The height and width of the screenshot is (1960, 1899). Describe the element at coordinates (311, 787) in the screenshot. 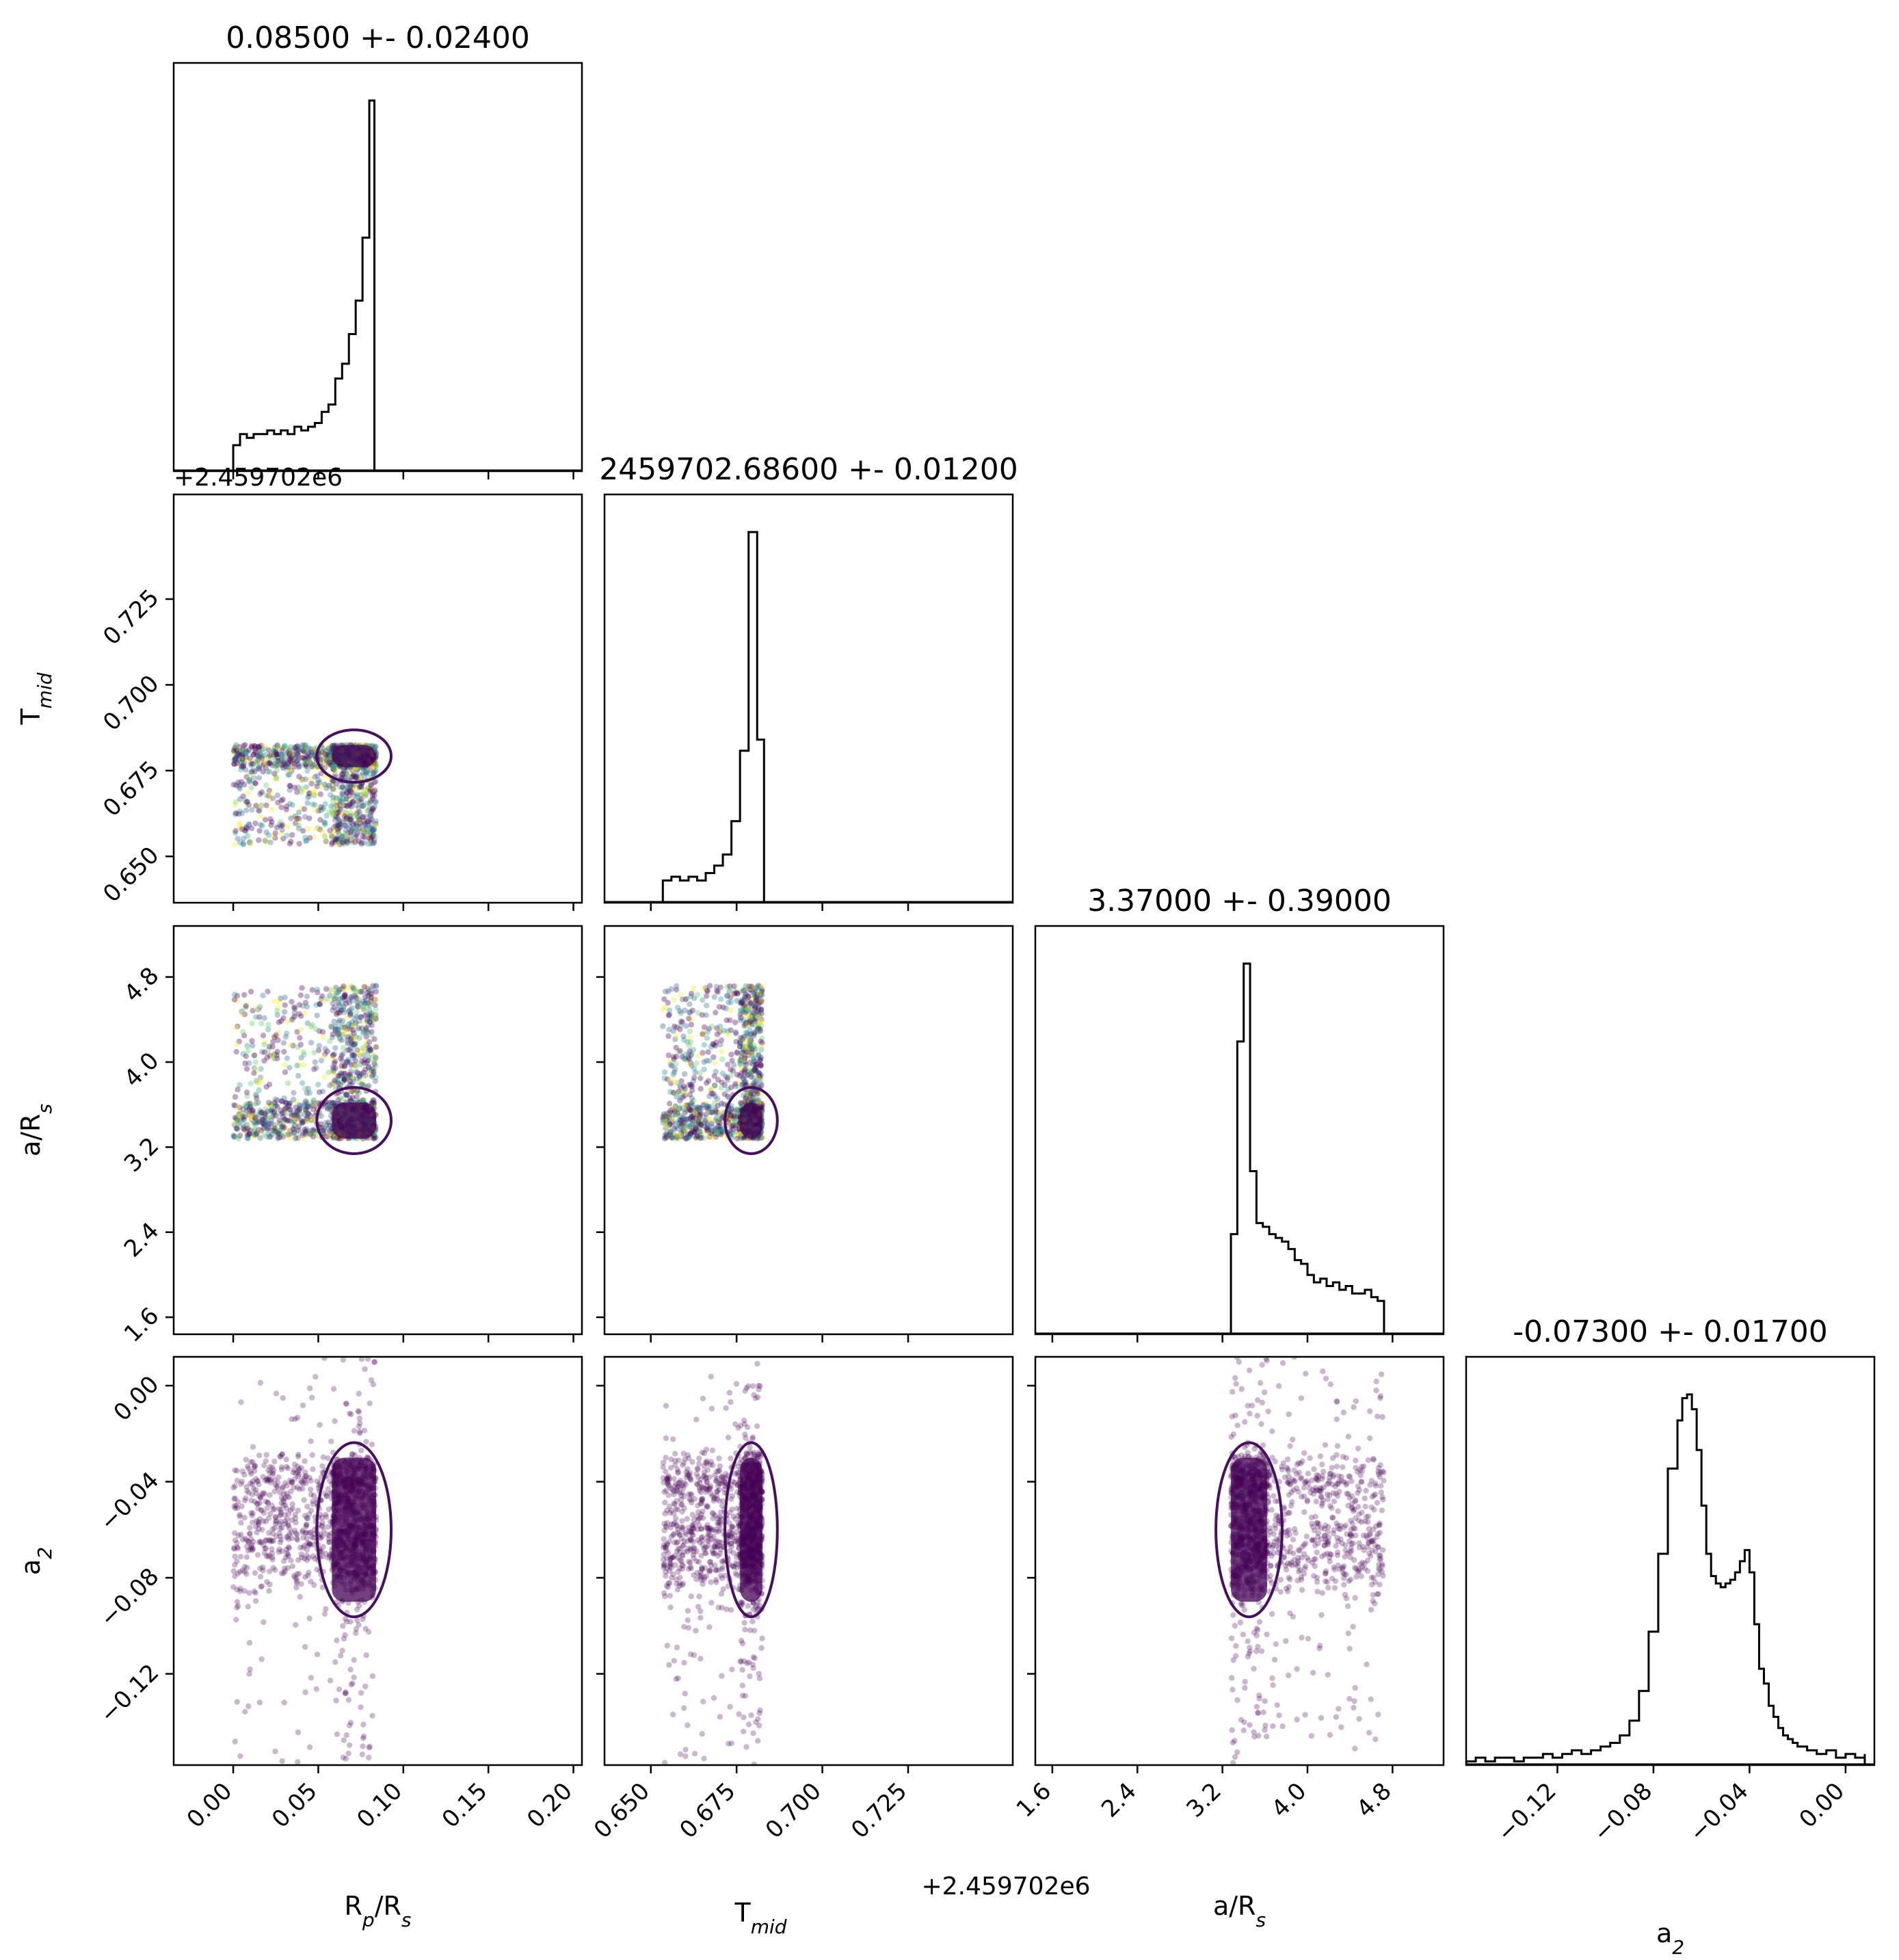

I see `panel-content` at that location.